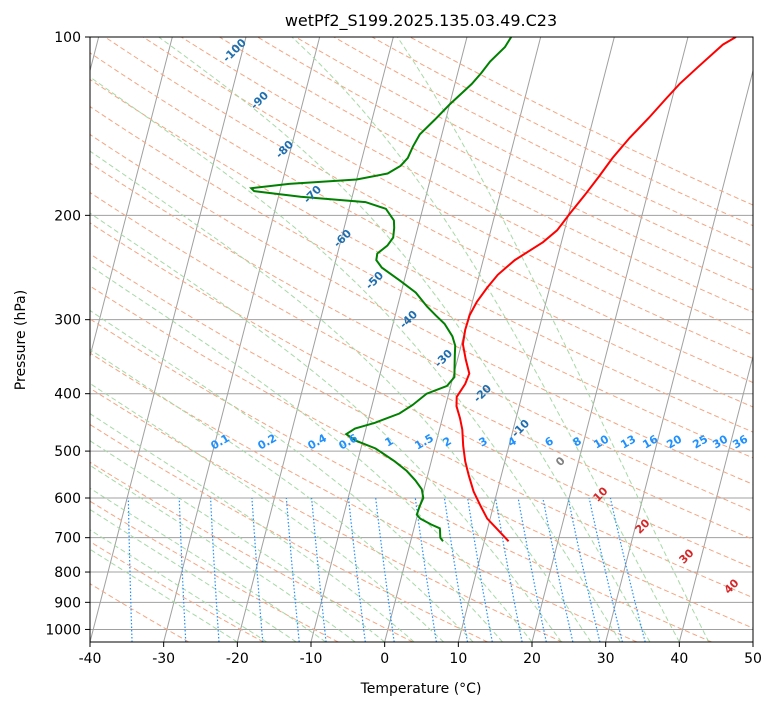  Describe the element at coordinates (67, 321) in the screenshot. I see `y-tick-label: 300` at that location.